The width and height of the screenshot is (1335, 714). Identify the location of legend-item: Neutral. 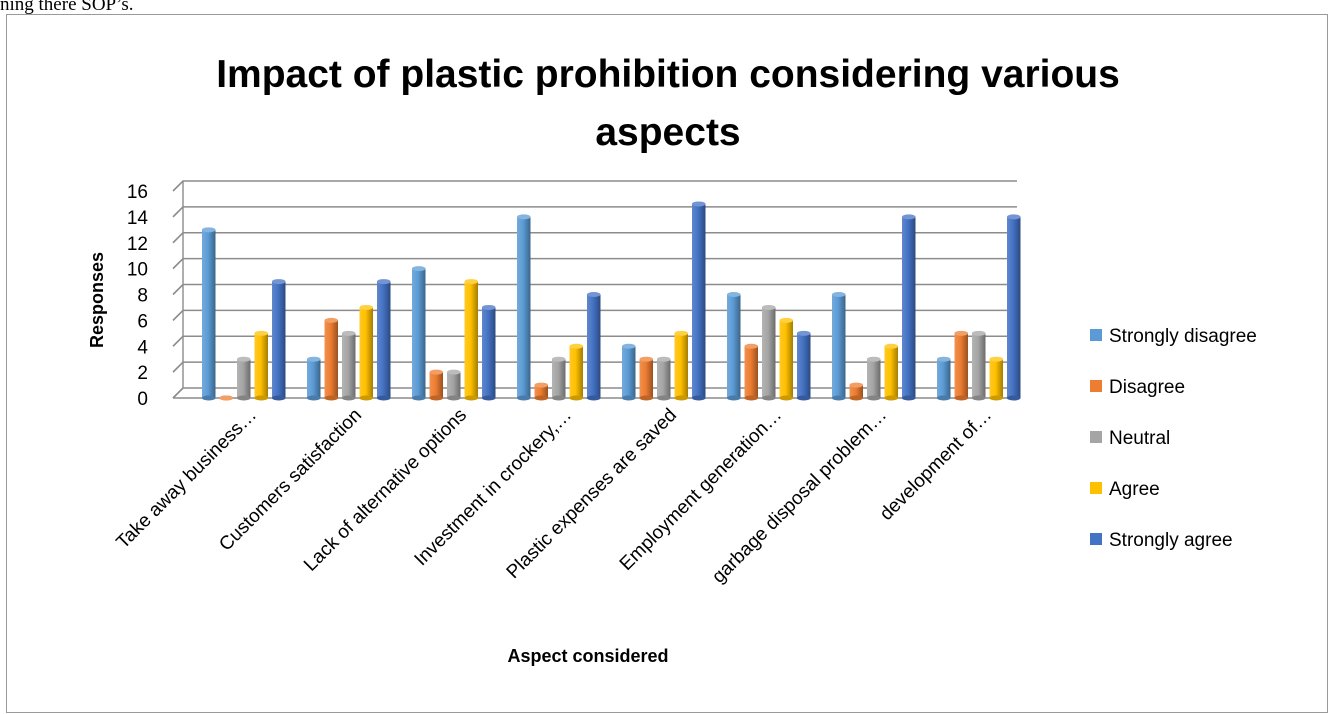
(1130, 438).